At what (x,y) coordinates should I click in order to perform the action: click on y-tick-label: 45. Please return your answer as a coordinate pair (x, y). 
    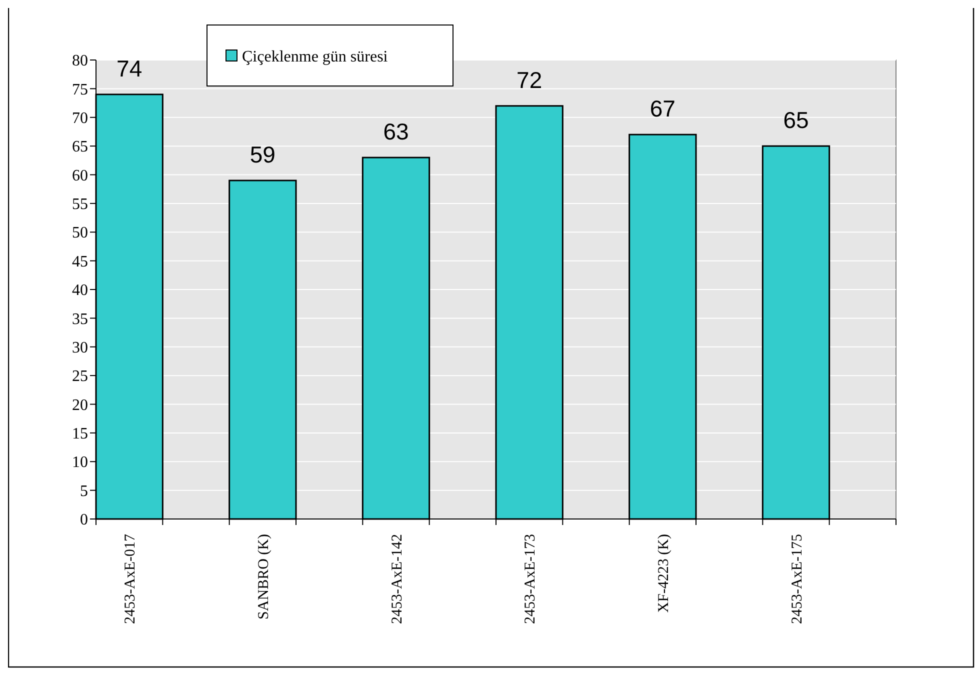
    Looking at the image, I should click on (80, 261).